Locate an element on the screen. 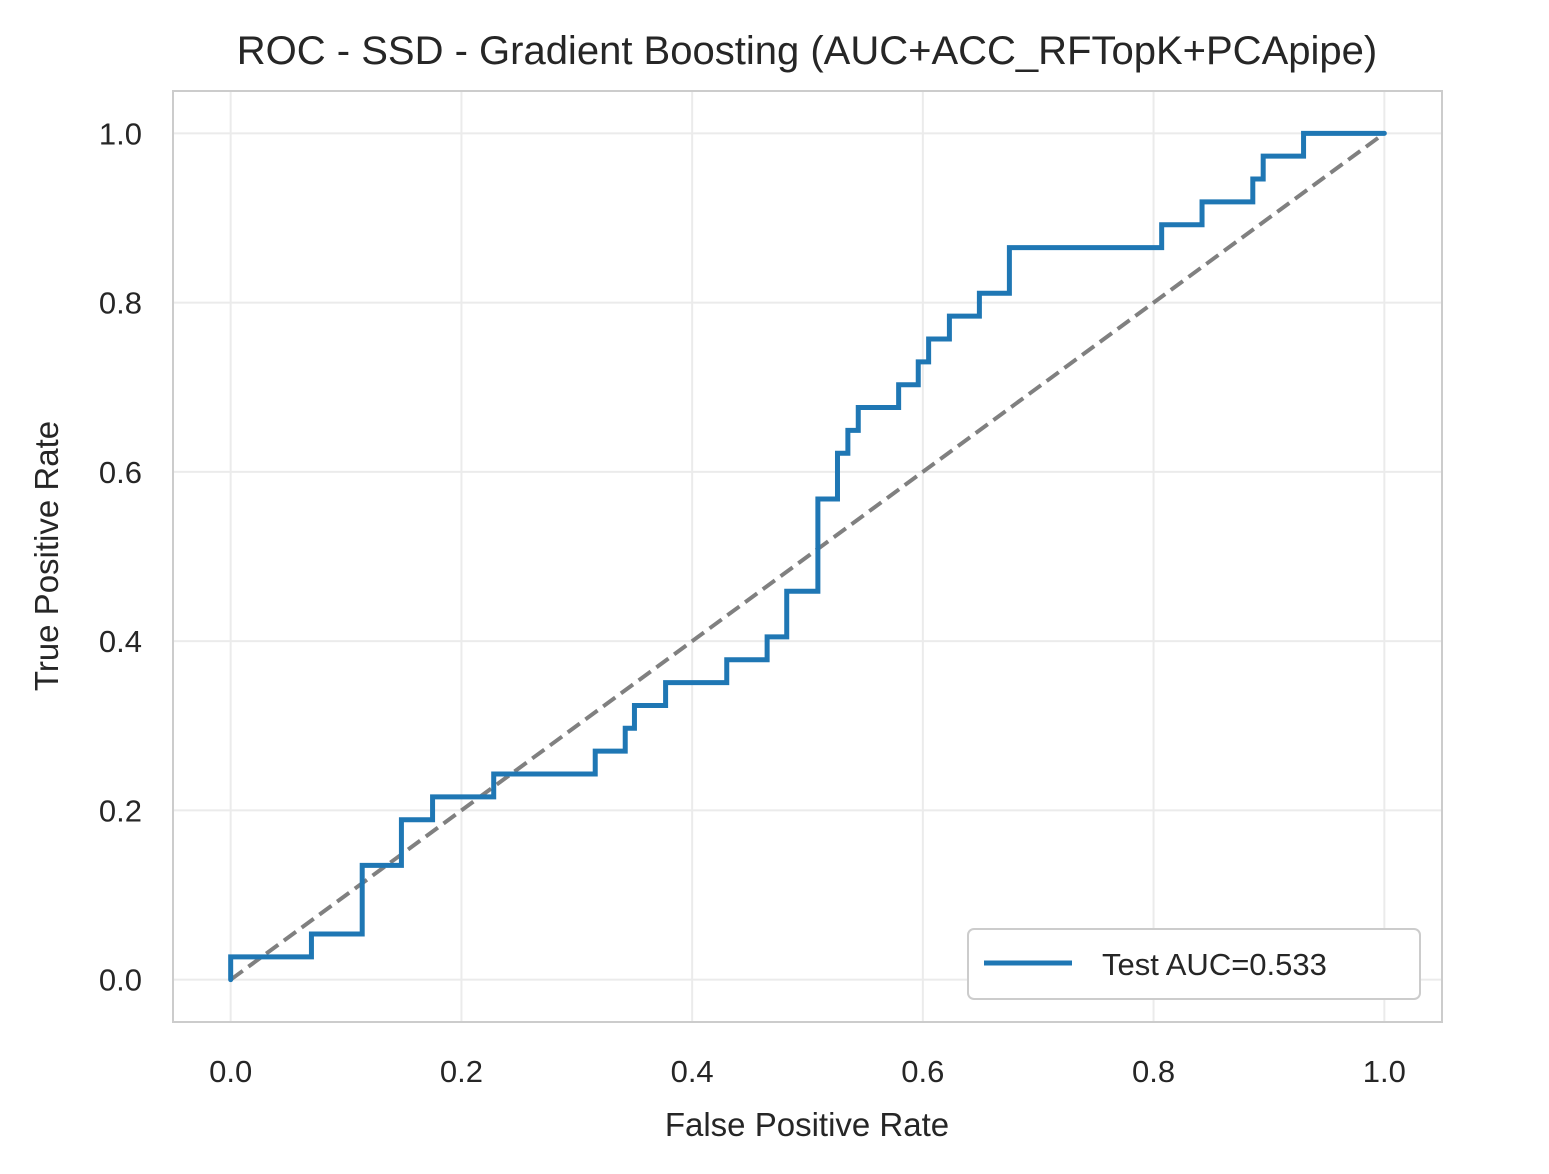 This screenshot has height=1174, width=1549. y-tick-label: 1.0 is located at coordinates (120, 133).